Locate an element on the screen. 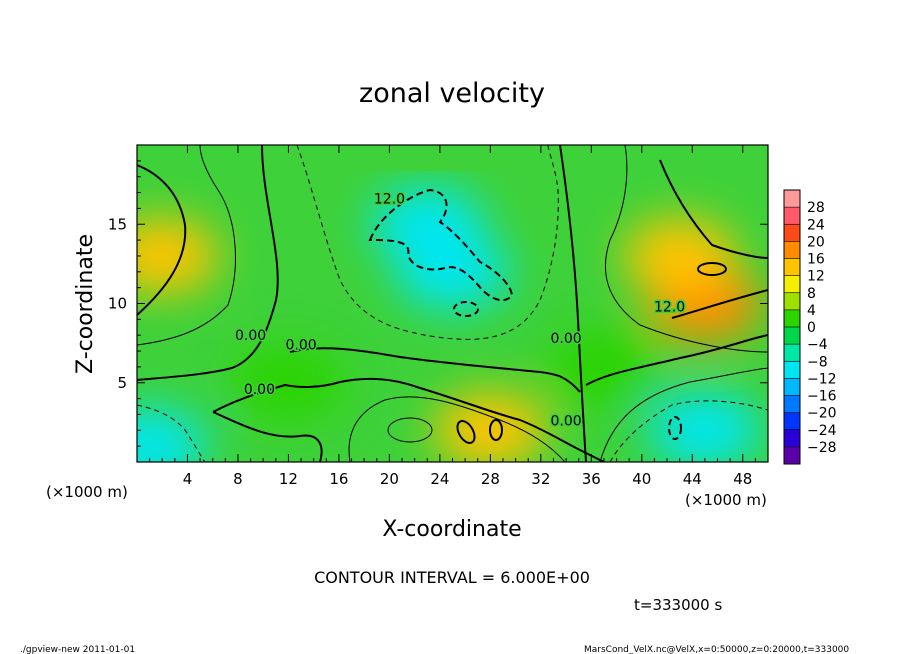 This screenshot has height=654, width=904. colorbar-label: 24 is located at coordinates (816, 225).